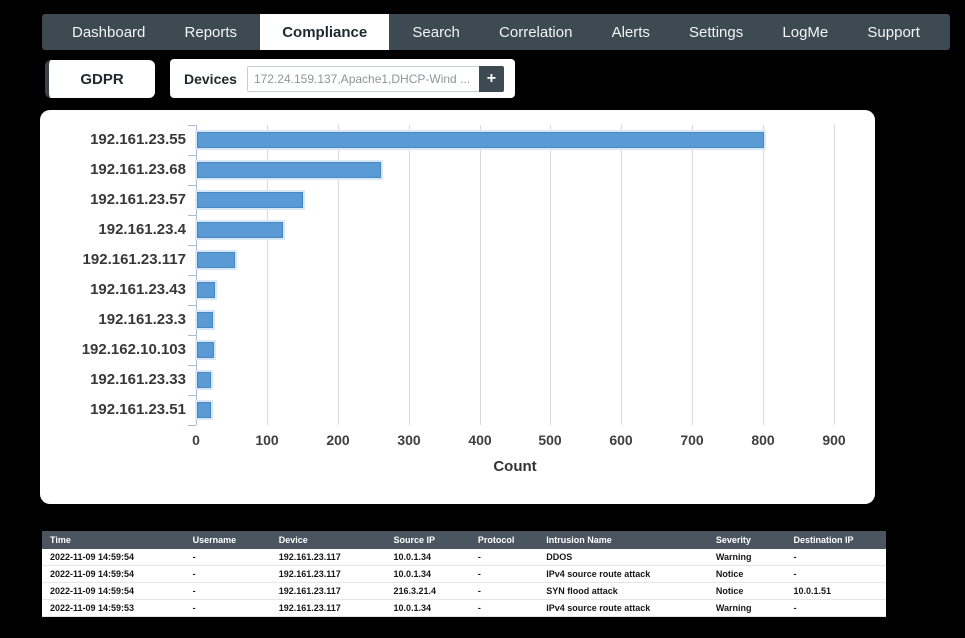 The height and width of the screenshot is (638, 965). Describe the element at coordinates (409, 440) in the screenshot. I see `x-axis-tick-label: 300` at that location.